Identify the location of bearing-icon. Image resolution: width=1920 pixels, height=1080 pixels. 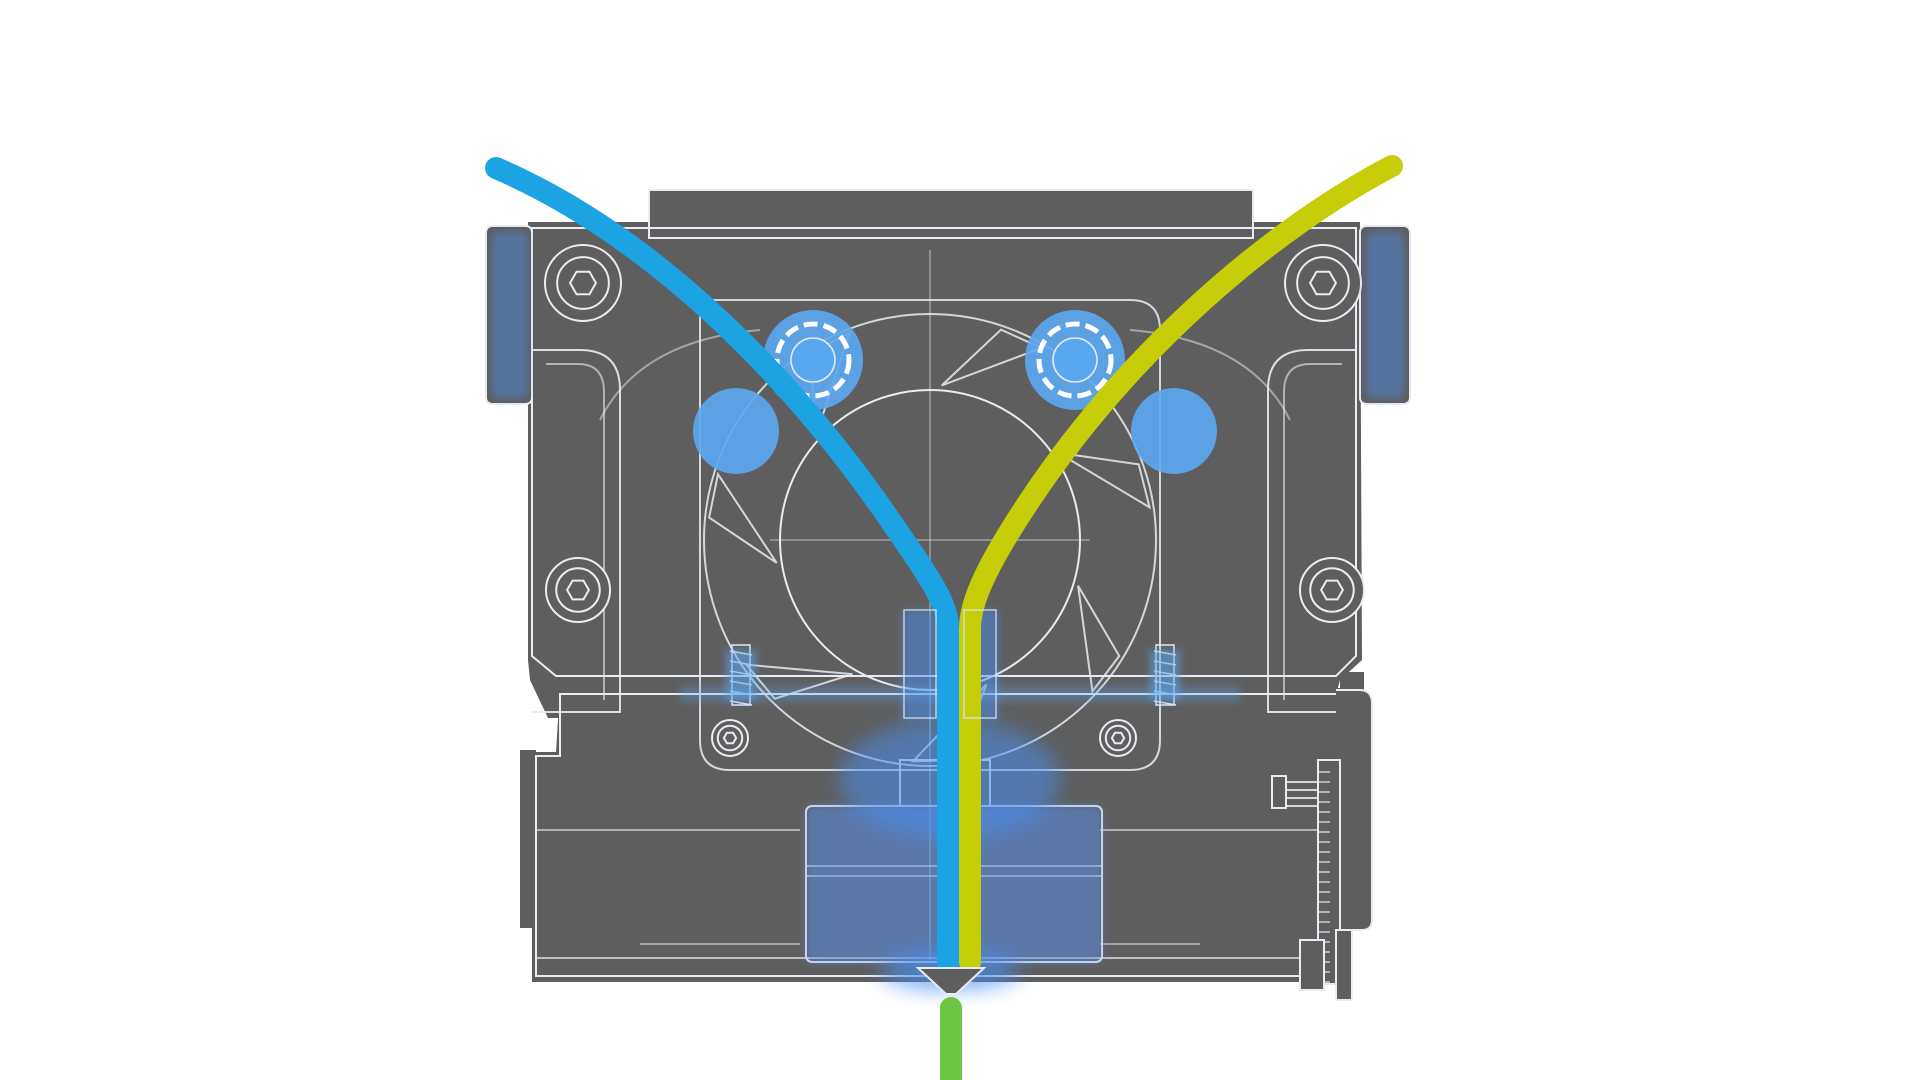
(944, 360).